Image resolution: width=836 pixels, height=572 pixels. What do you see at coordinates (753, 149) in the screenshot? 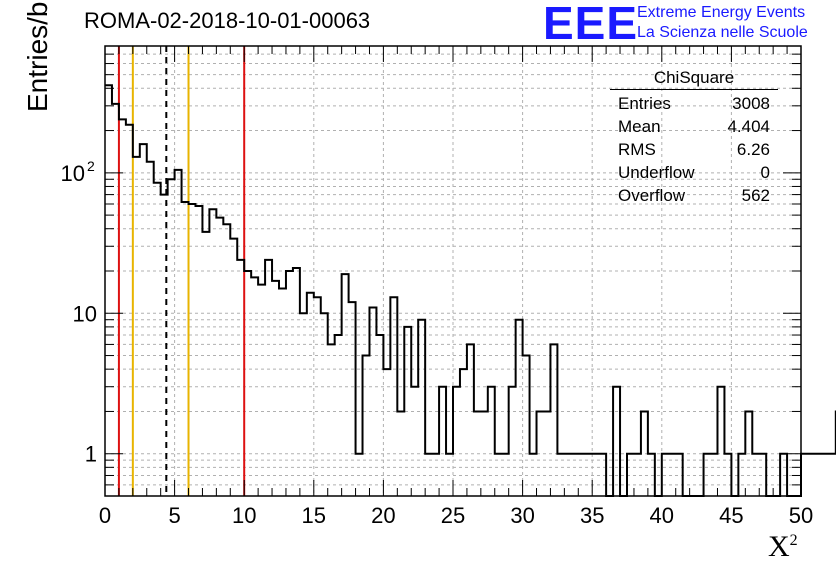
I see `stats-value: 6.26` at bounding box center [753, 149].